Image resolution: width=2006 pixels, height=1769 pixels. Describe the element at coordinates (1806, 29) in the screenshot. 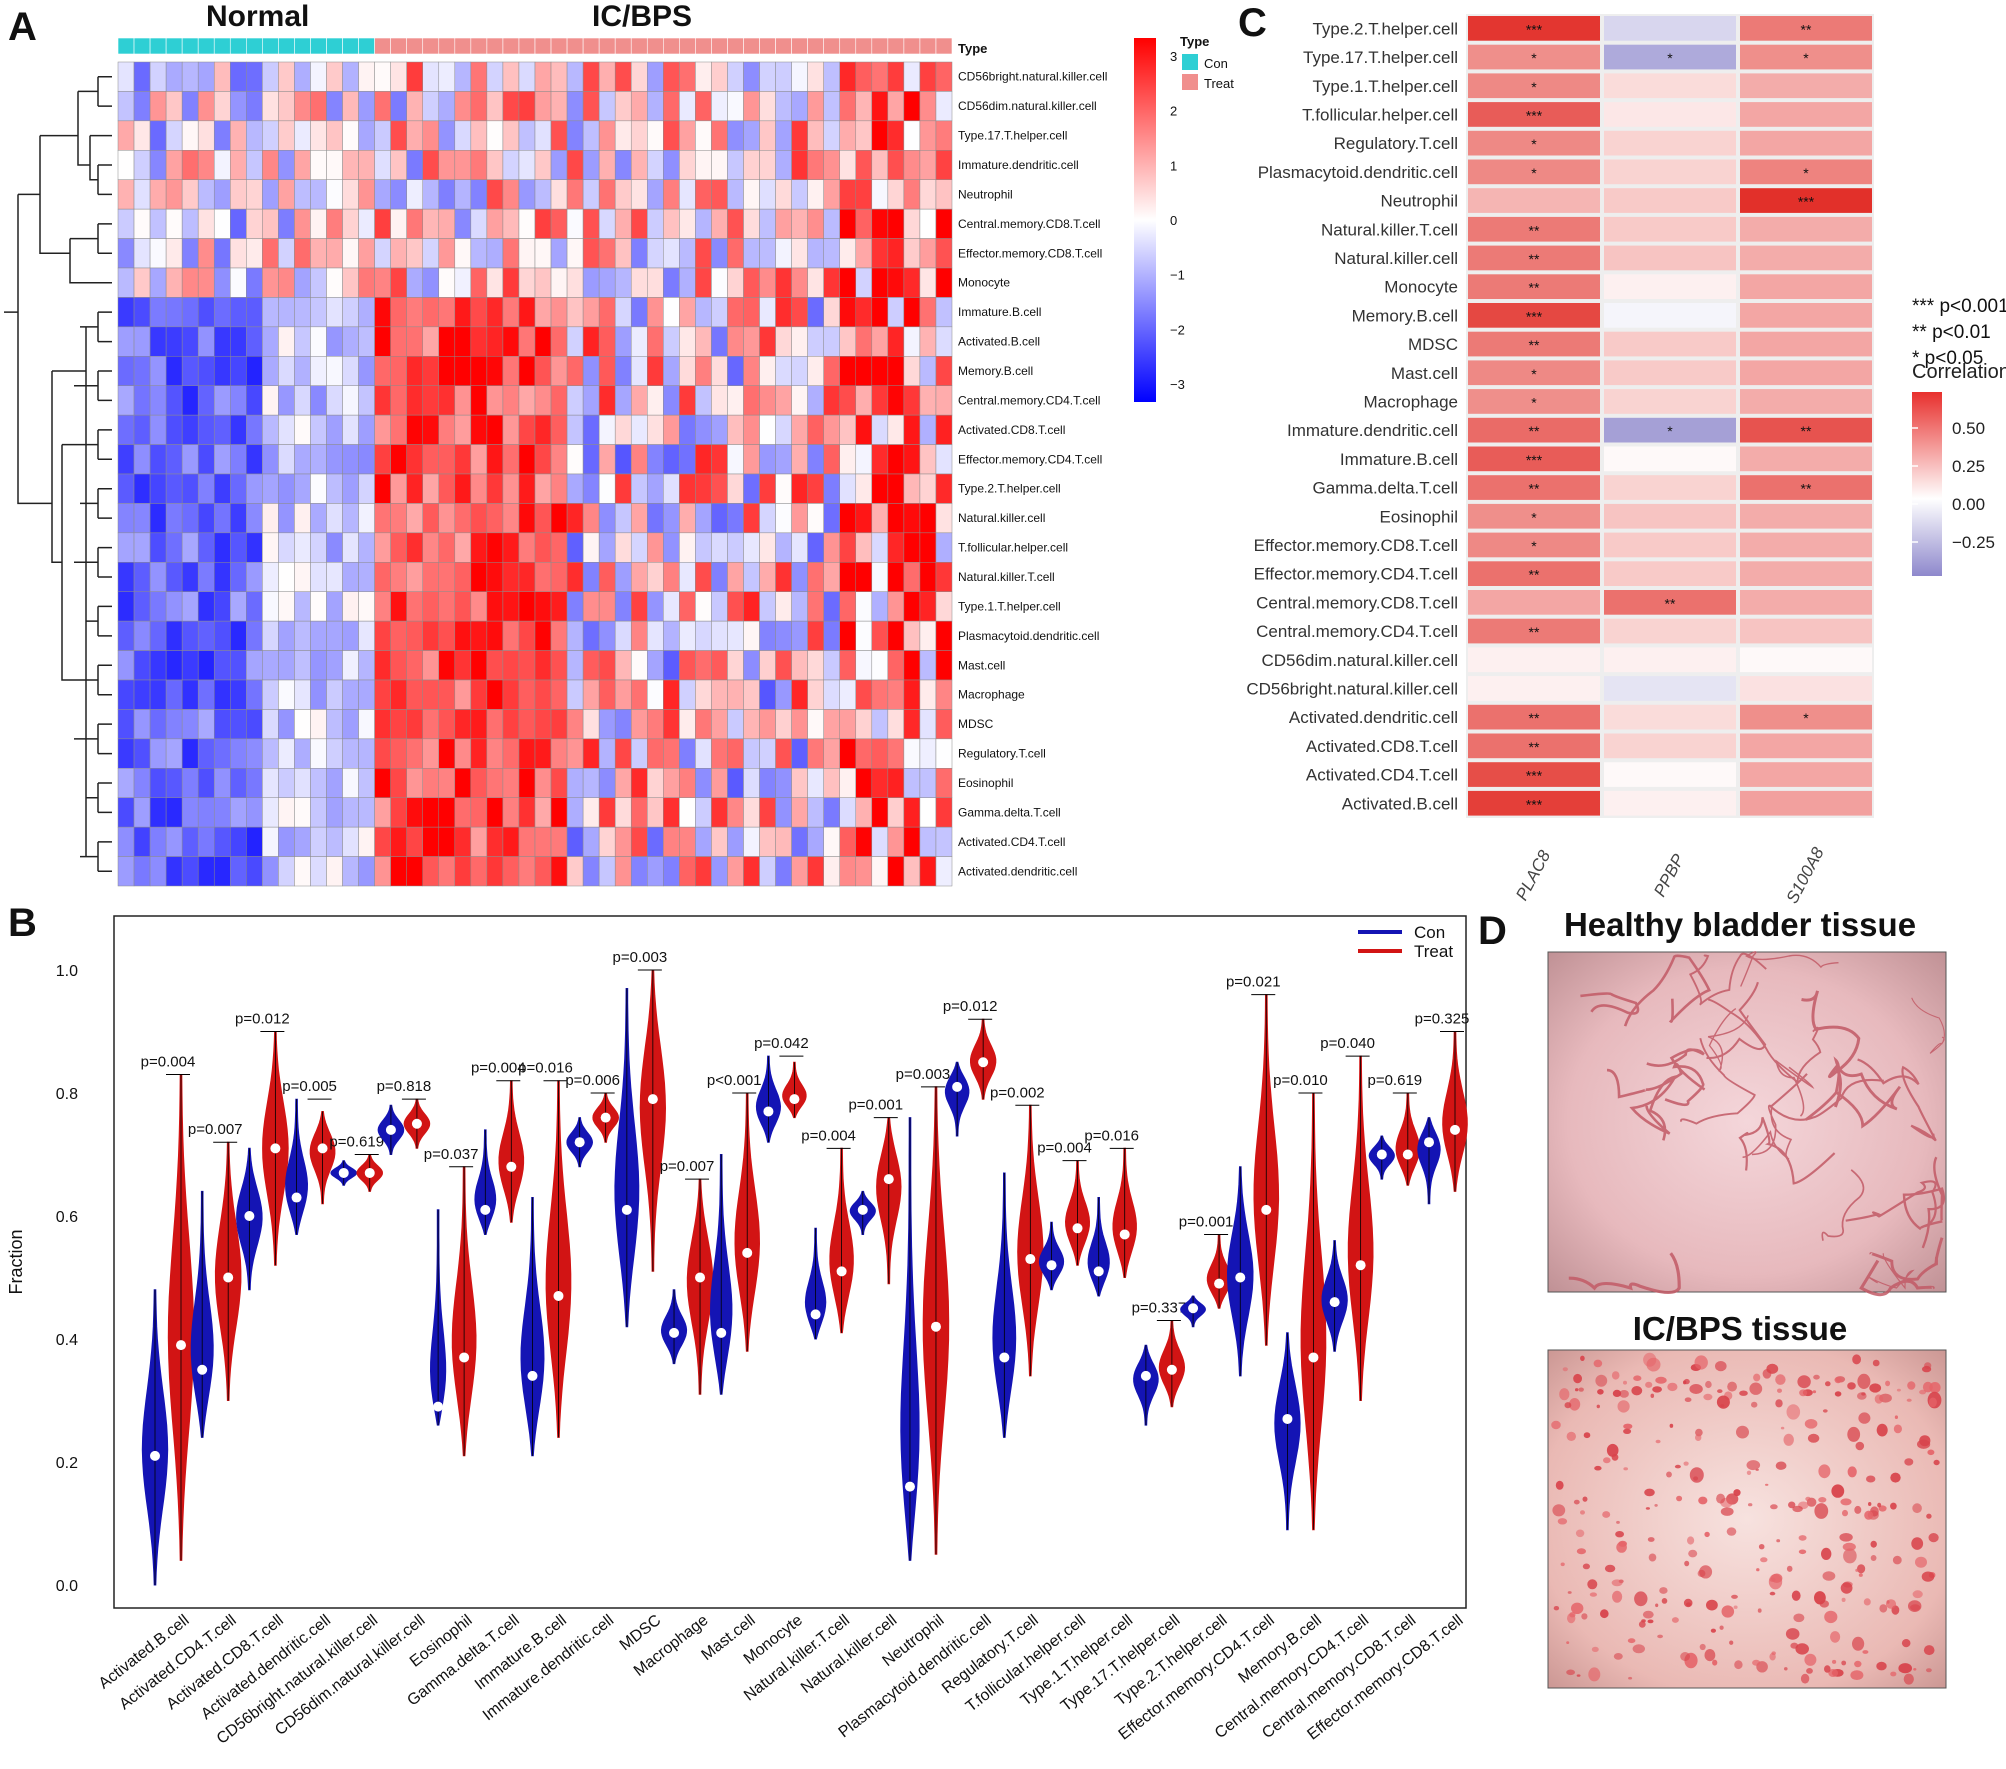

I see `significance-stars: **` at that location.